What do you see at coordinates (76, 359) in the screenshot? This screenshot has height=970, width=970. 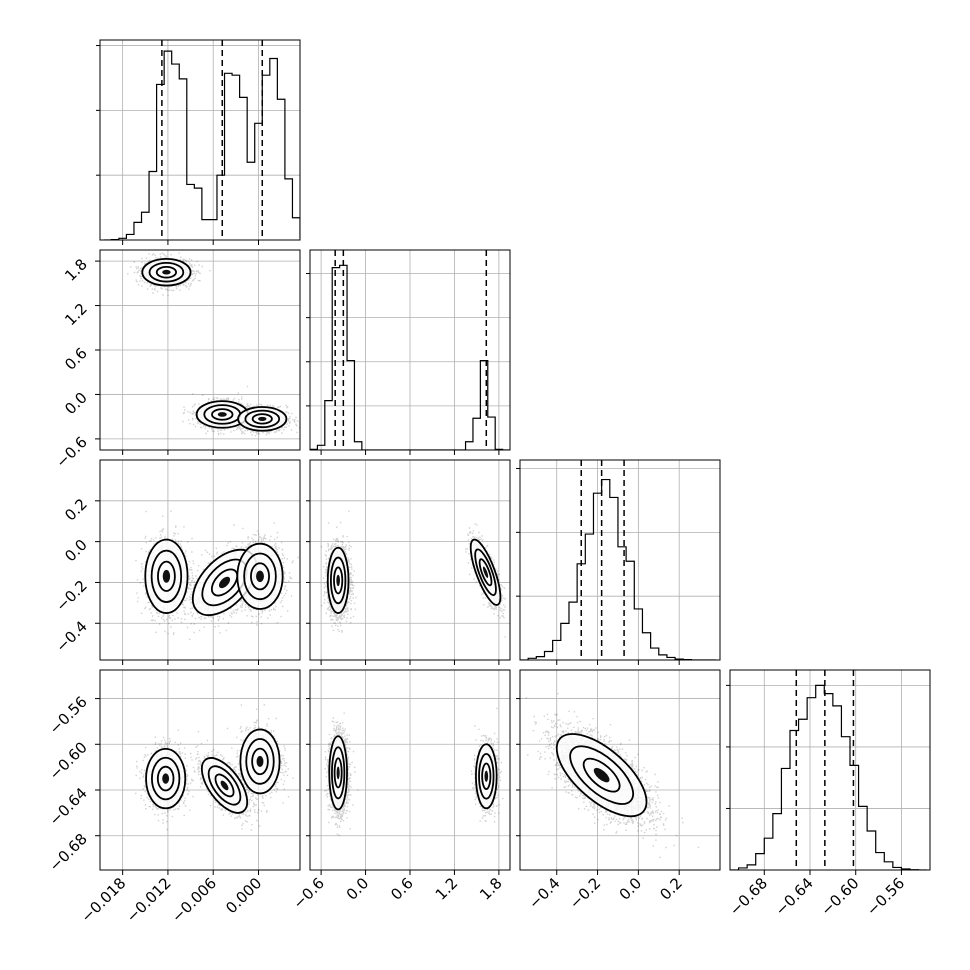 I see `y-tick-label: 0.6` at bounding box center [76, 359].